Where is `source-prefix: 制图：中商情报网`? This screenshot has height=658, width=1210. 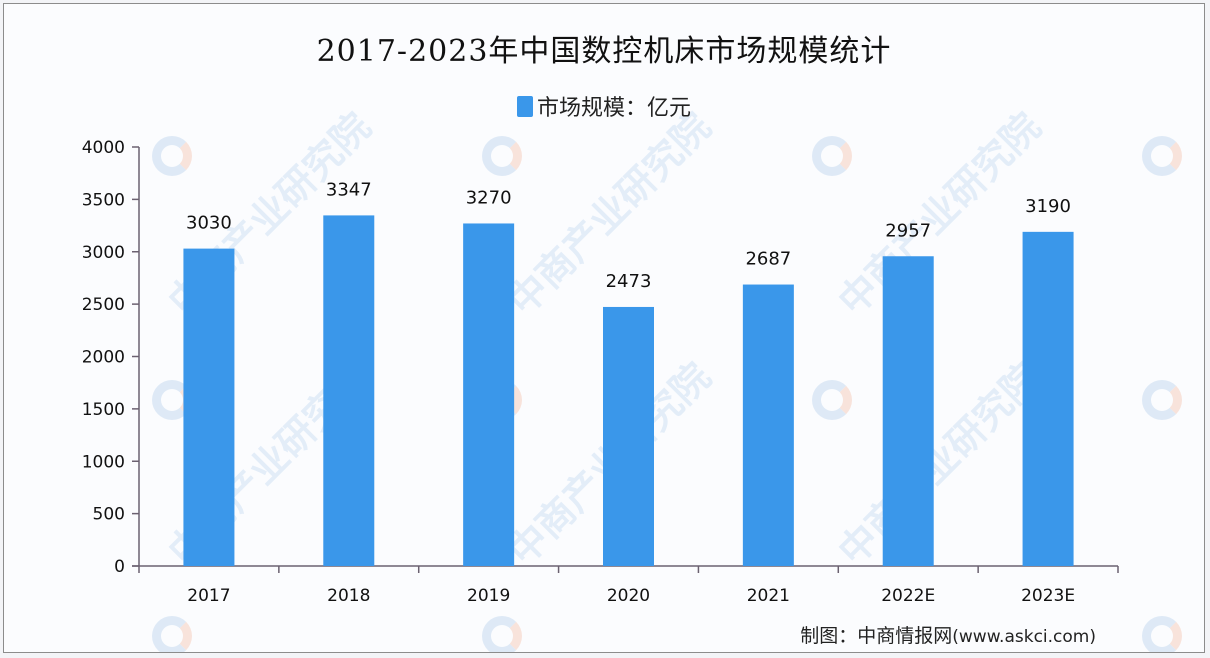
source-prefix: 制图：中商情报网 is located at coordinates (876, 636).